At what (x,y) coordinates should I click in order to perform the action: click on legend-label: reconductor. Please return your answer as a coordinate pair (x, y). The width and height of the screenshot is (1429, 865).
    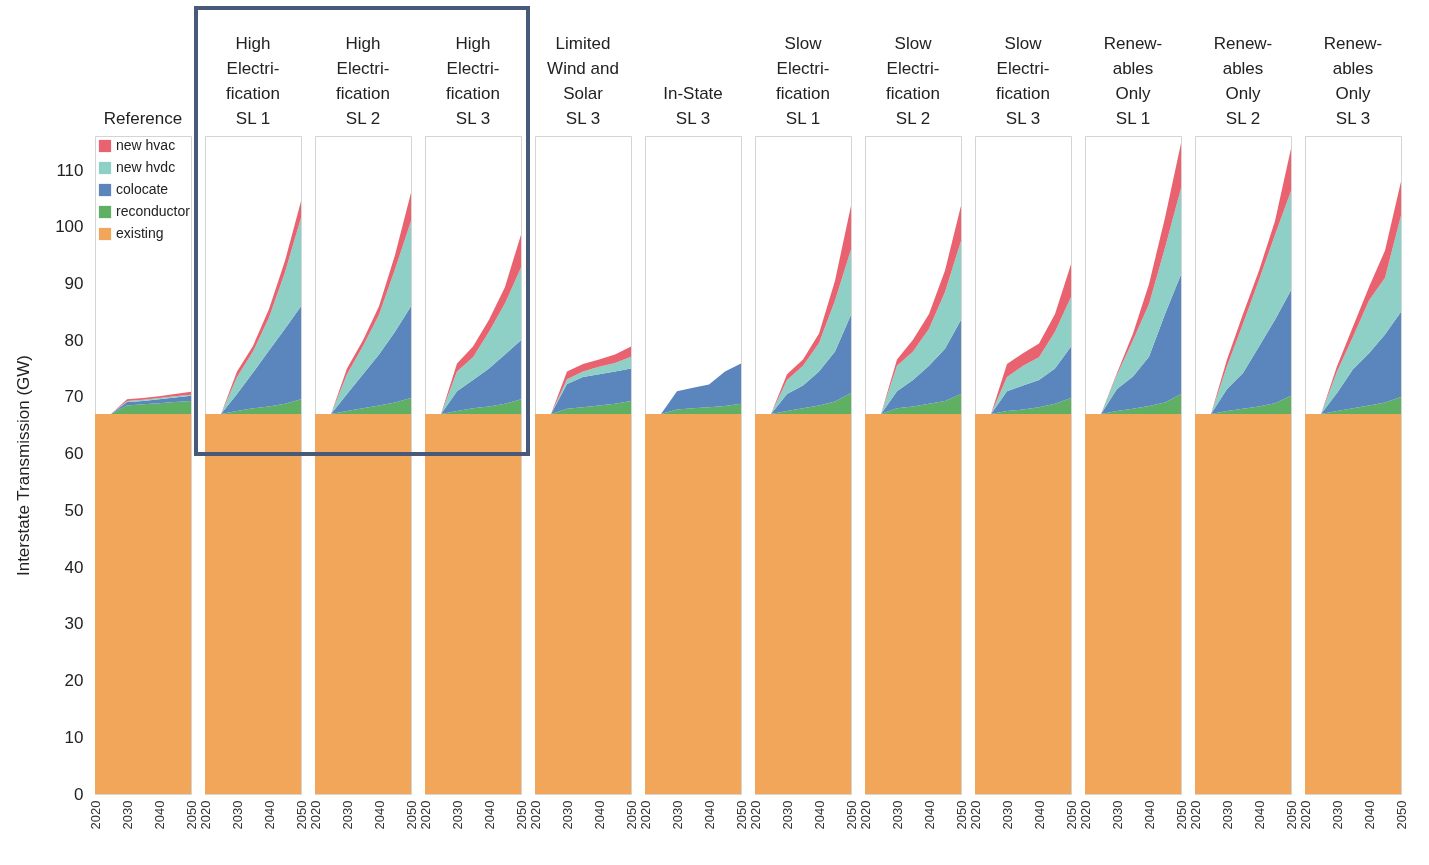
    Looking at the image, I should click on (153, 211).